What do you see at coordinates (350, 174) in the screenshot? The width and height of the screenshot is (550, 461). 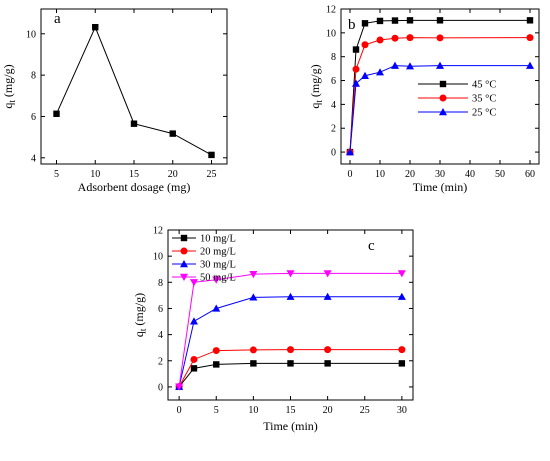 I see `x-tick-label: 0` at bounding box center [350, 174].